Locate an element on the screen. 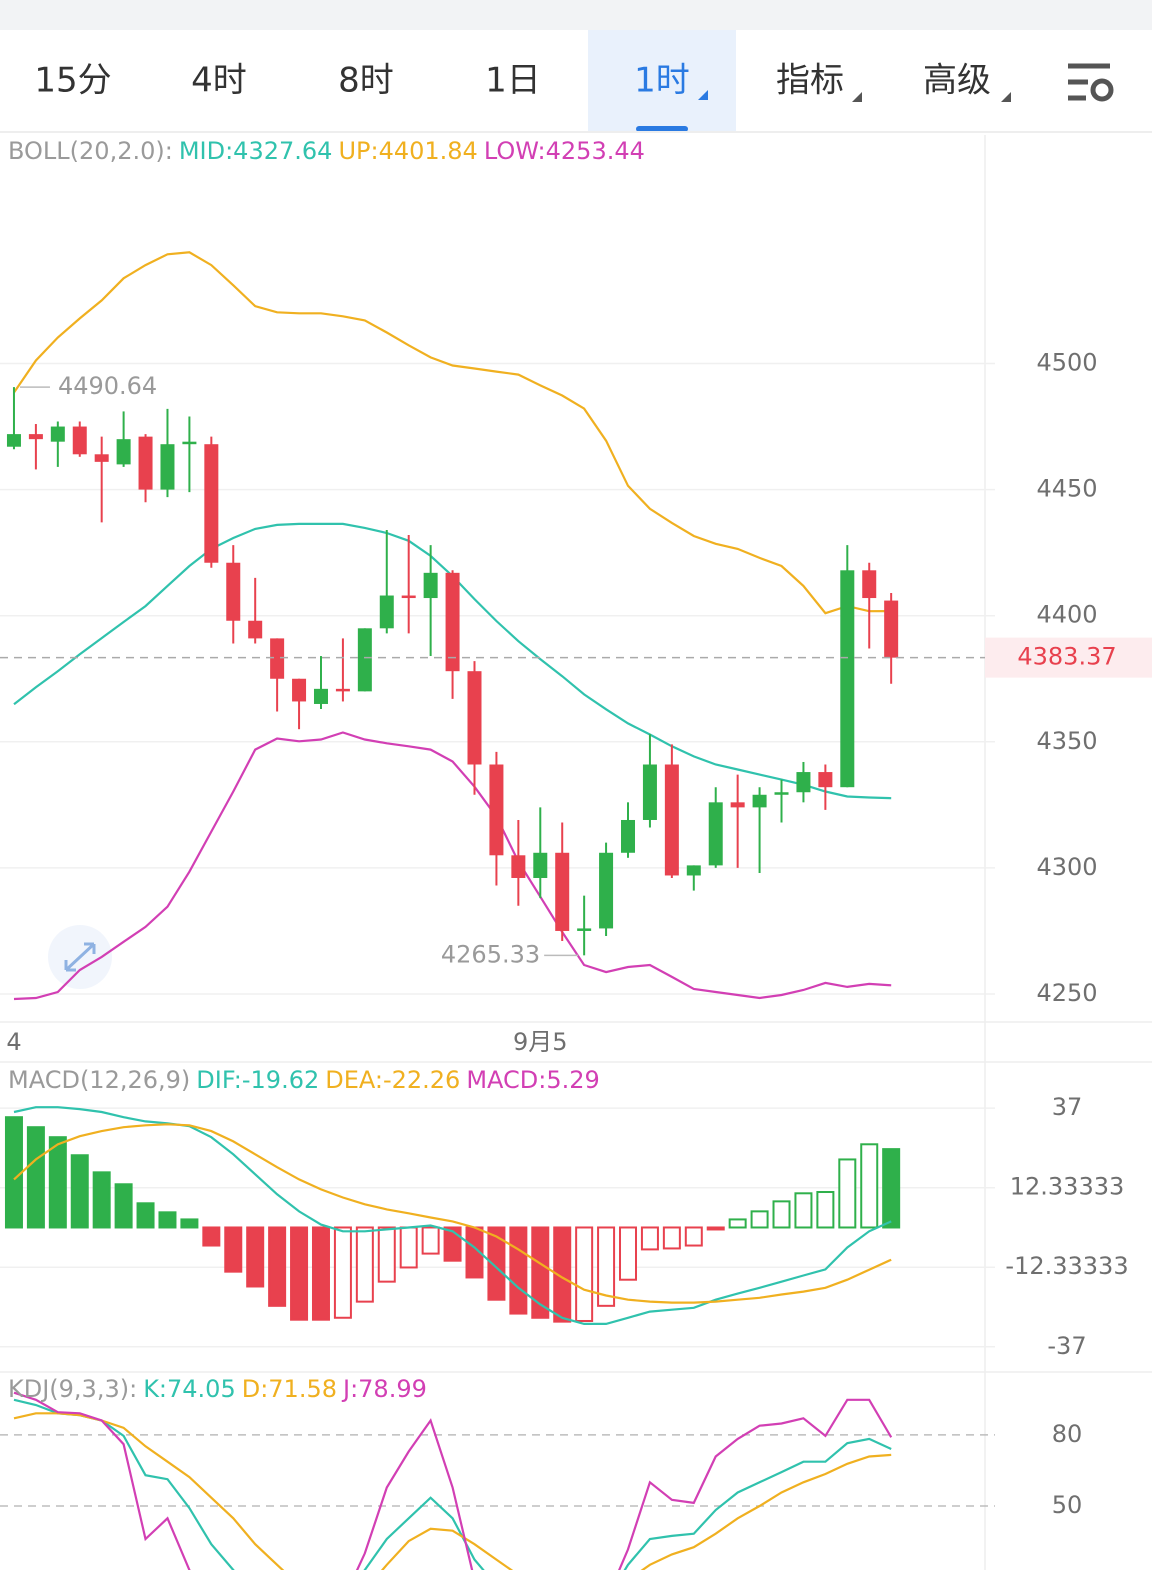 This screenshot has width=1152, height=1570. tabs: 15分 4时 8时 1日 1时 指标 高级 is located at coordinates (512, 81).